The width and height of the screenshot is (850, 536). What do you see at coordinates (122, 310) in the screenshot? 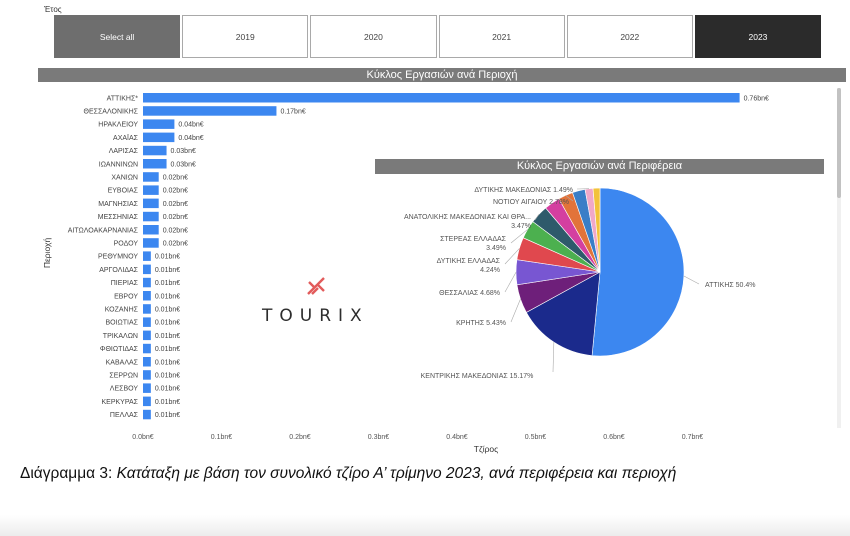
I see `bar-category-label: ΚΟΖΑΝΗΣ` at bounding box center [122, 310].